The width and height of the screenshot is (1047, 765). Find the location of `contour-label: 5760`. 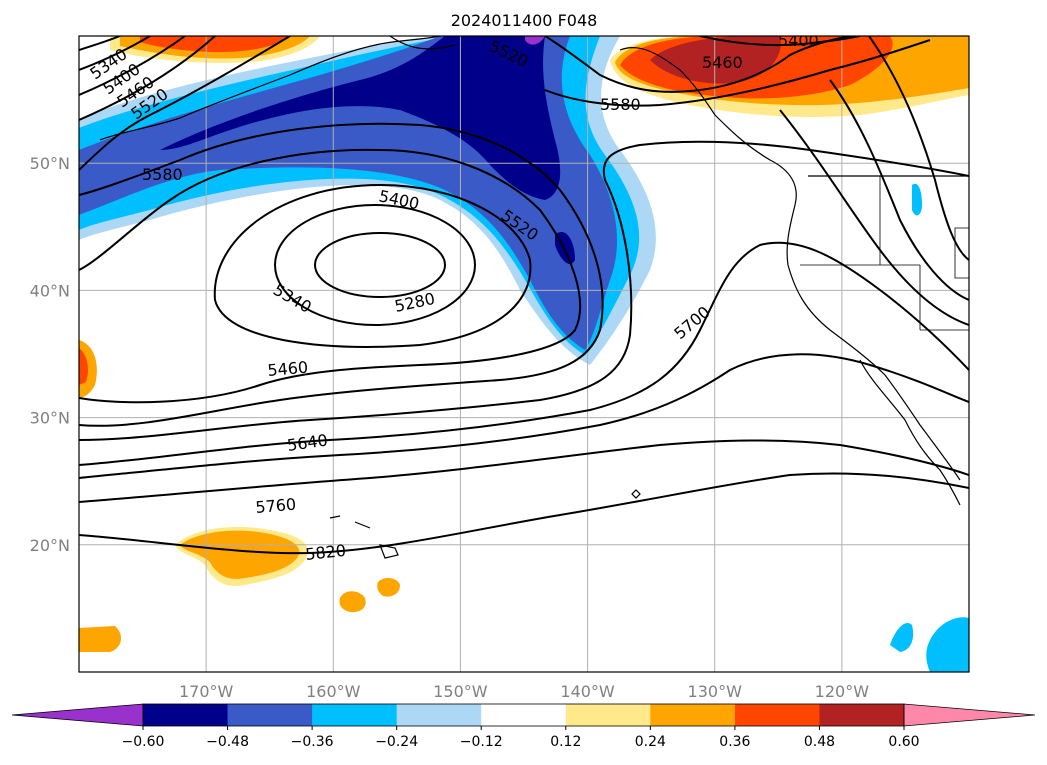

contour-label: 5760 is located at coordinates (276, 506).